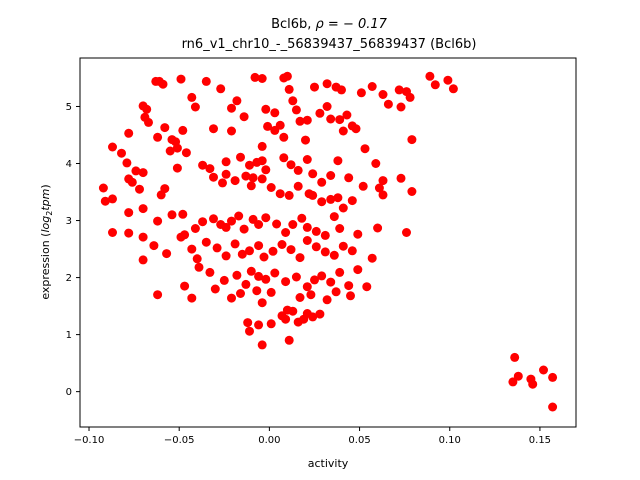 The height and width of the screenshot is (480, 640). Describe the element at coordinates (89, 440) in the screenshot. I see `x-tick-label: −0.10` at that location.